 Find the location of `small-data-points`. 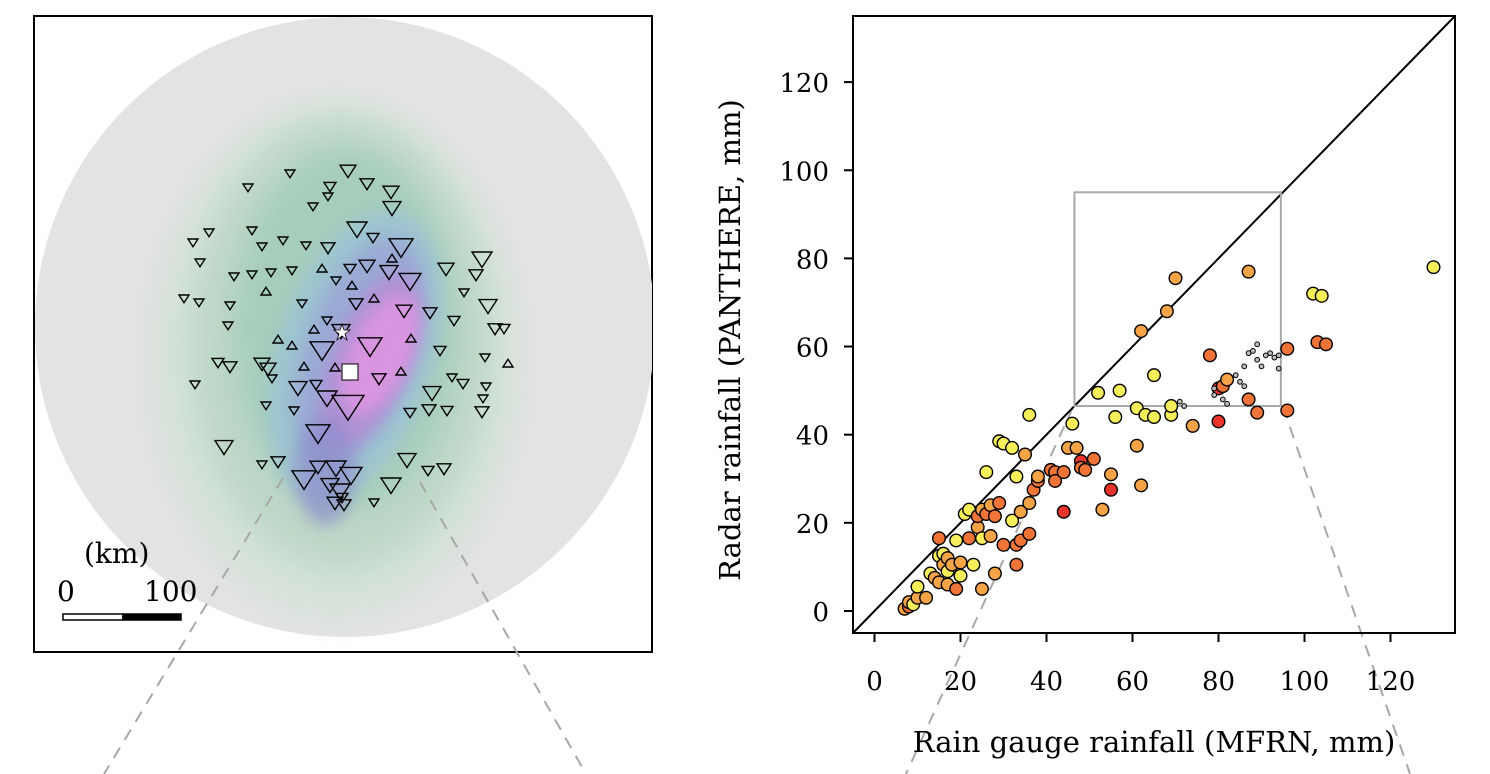

small-data-points is located at coordinates (1229, 375).